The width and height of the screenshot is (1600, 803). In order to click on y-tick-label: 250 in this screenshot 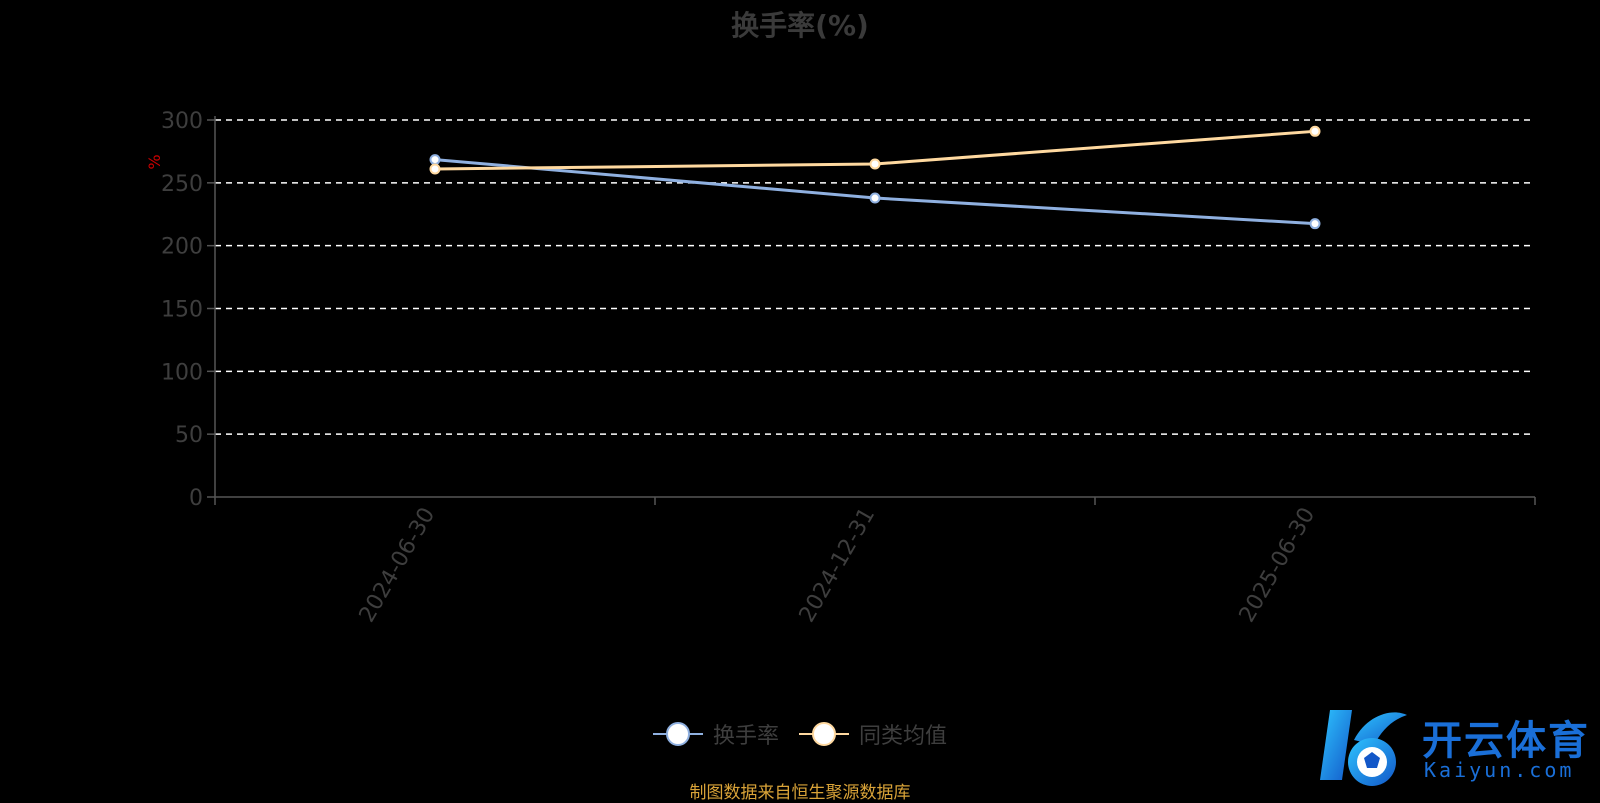, I will do `click(182, 184)`.